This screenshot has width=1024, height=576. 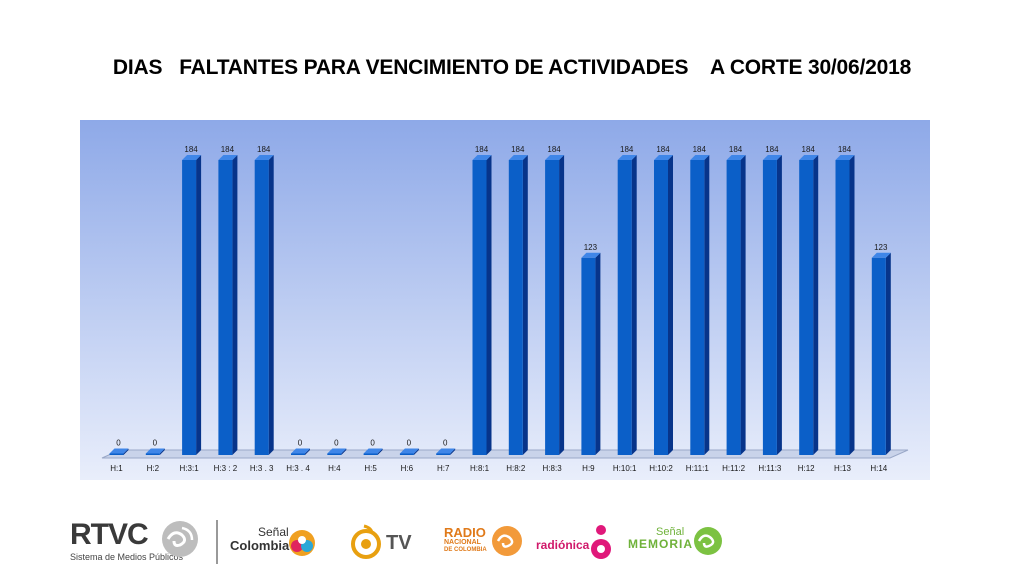 What do you see at coordinates (226, 468) in the screenshot?
I see `tick-label: H:3 : 2` at bounding box center [226, 468].